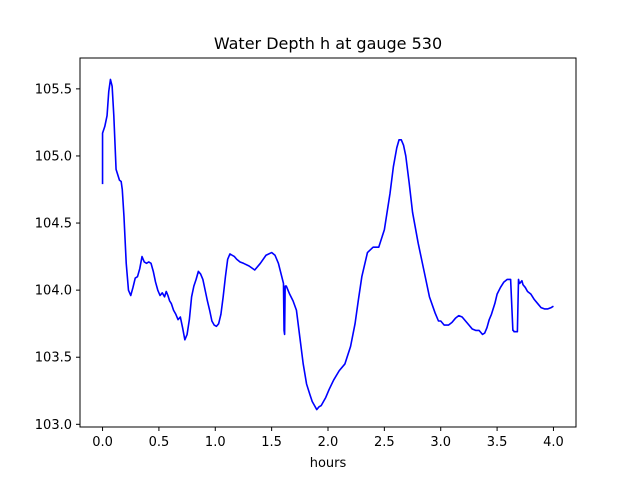 The width and height of the screenshot is (640, 480). What do you see at coordinates (53, 358) in the screenshot?
I see `y-tick-label: 103.5` at bounding box center [53, 358].